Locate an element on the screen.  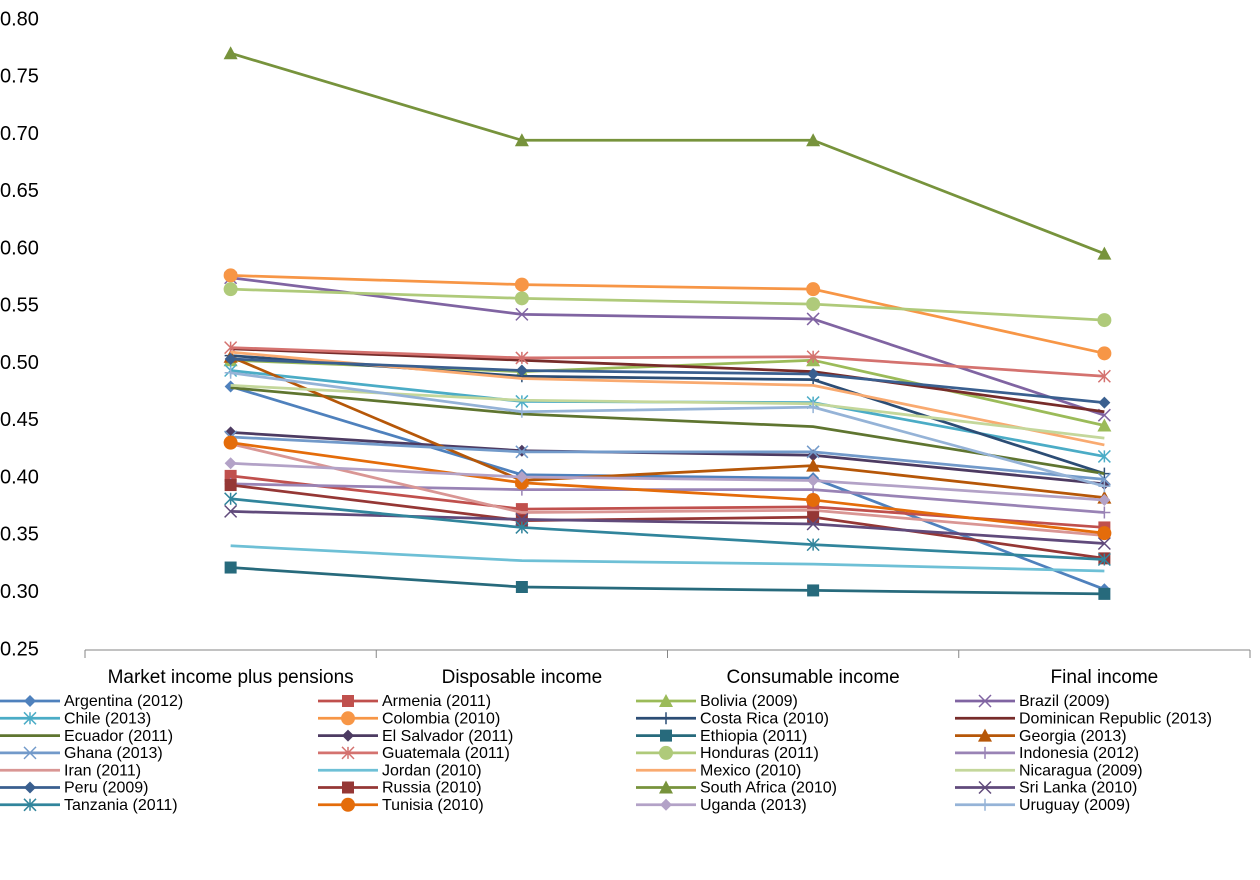
legend-label: Iran (2011) is located at coordinates (102, 770).